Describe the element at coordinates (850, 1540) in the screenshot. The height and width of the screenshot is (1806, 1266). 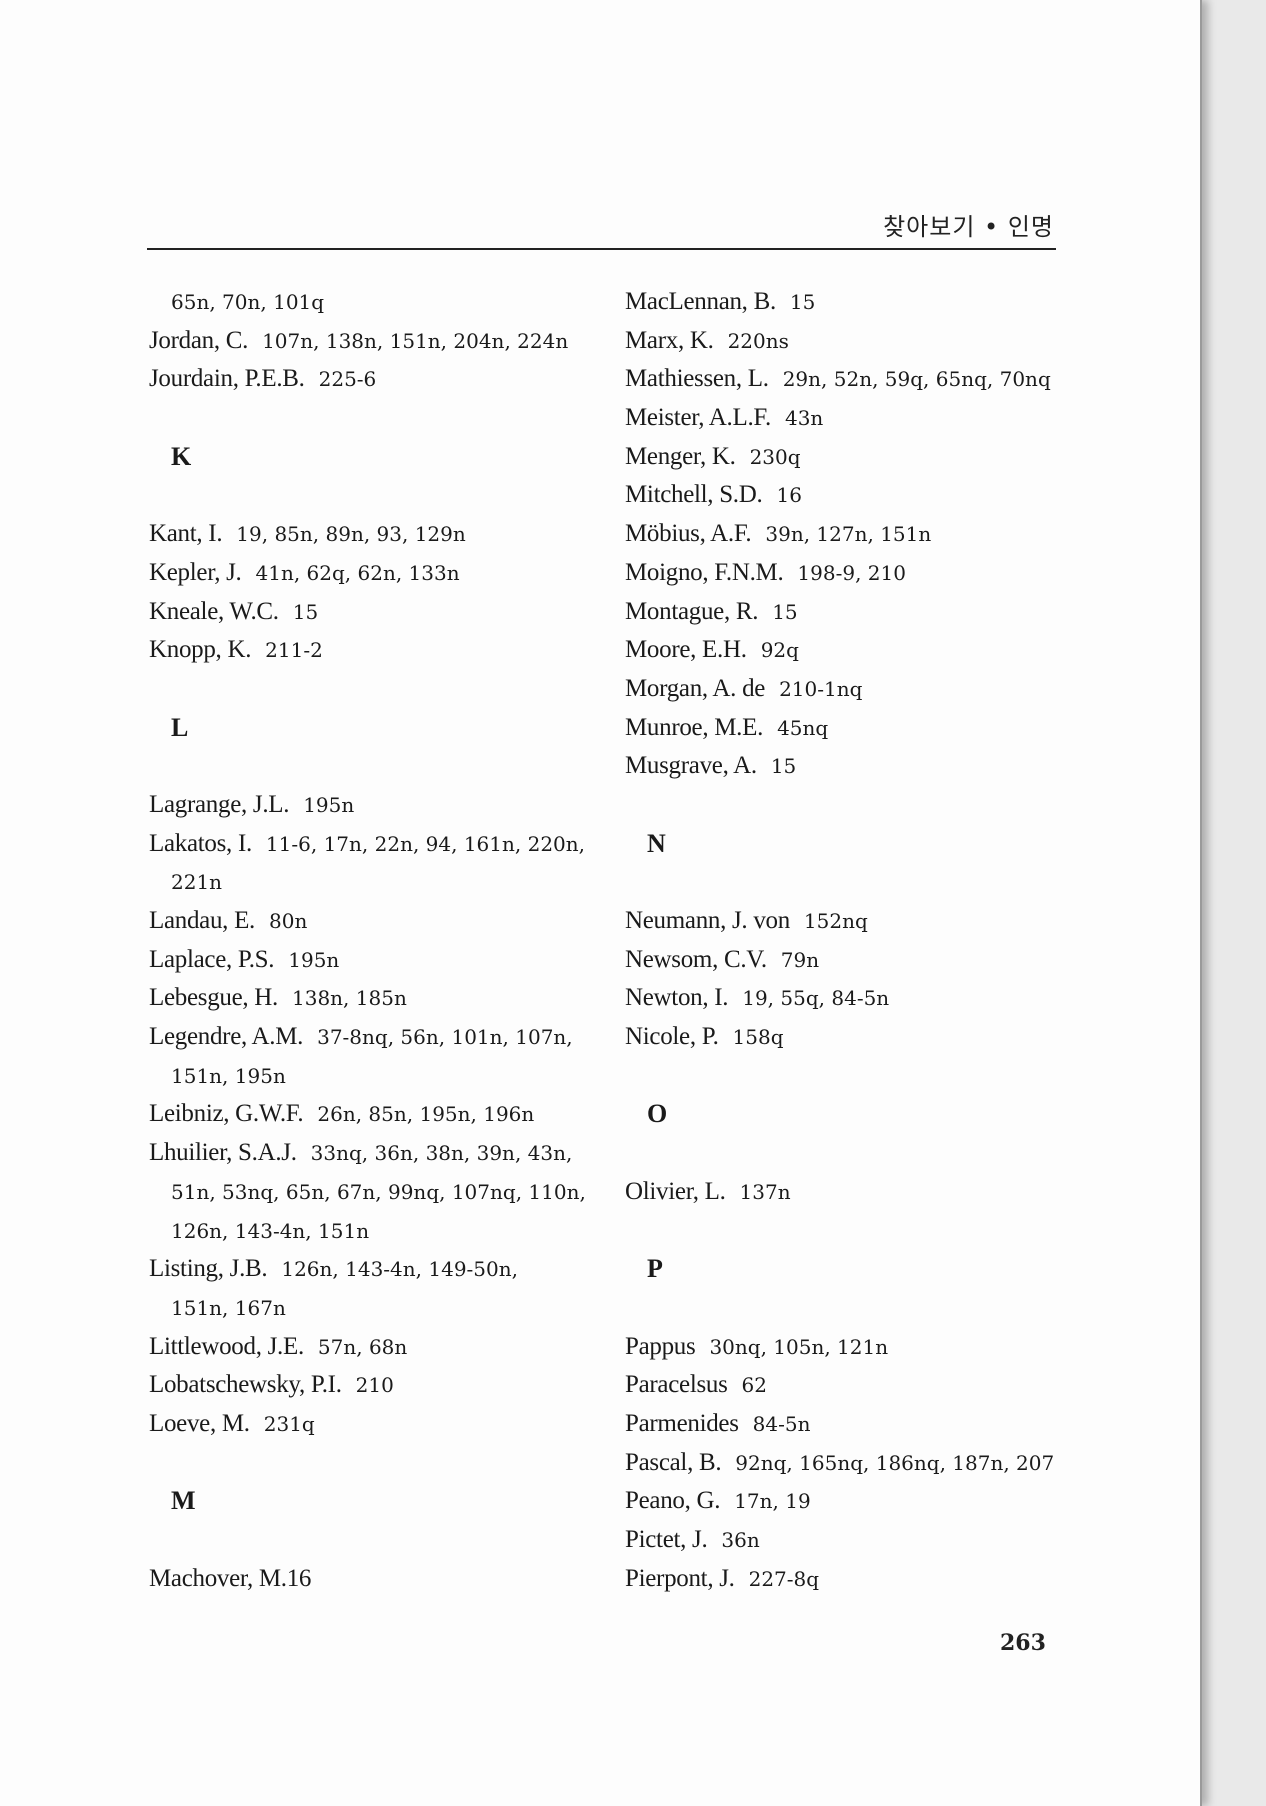
I see `index-entry: Pictet, J. 36n` at that location.